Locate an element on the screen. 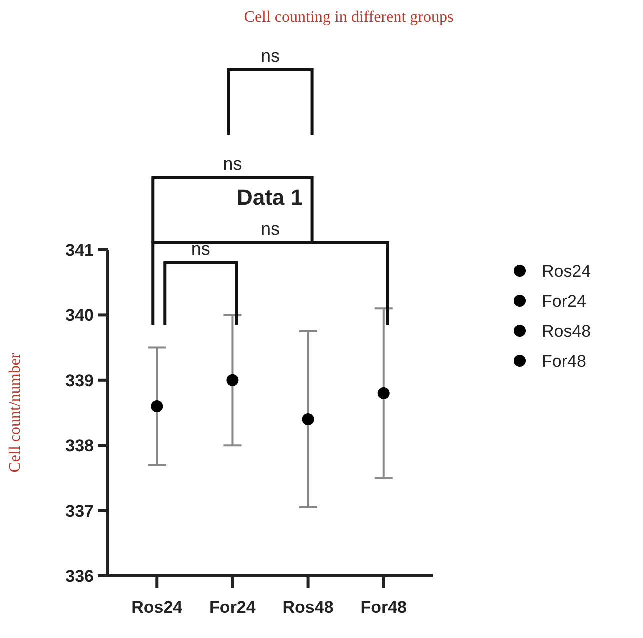 The height and width of the screenshot is (638, 643). y-tick-label: 341 is located at coordinates (80, 250).